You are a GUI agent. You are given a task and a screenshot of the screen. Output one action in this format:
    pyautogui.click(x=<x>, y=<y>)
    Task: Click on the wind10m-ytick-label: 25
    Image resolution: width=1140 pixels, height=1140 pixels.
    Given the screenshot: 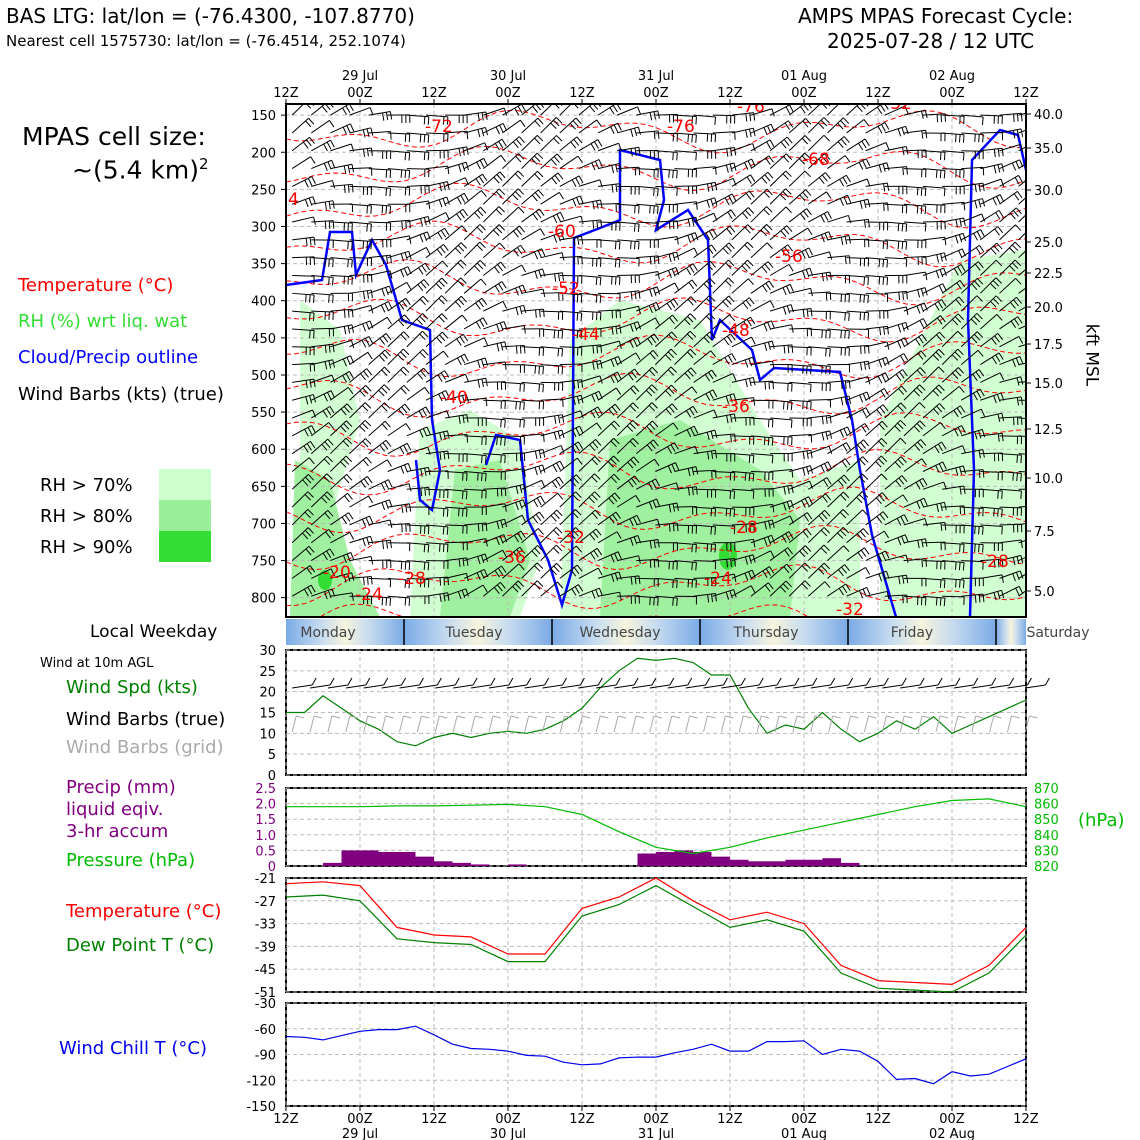 What is the action you would take?
    pyautogui.click(x=267, y=672)
    